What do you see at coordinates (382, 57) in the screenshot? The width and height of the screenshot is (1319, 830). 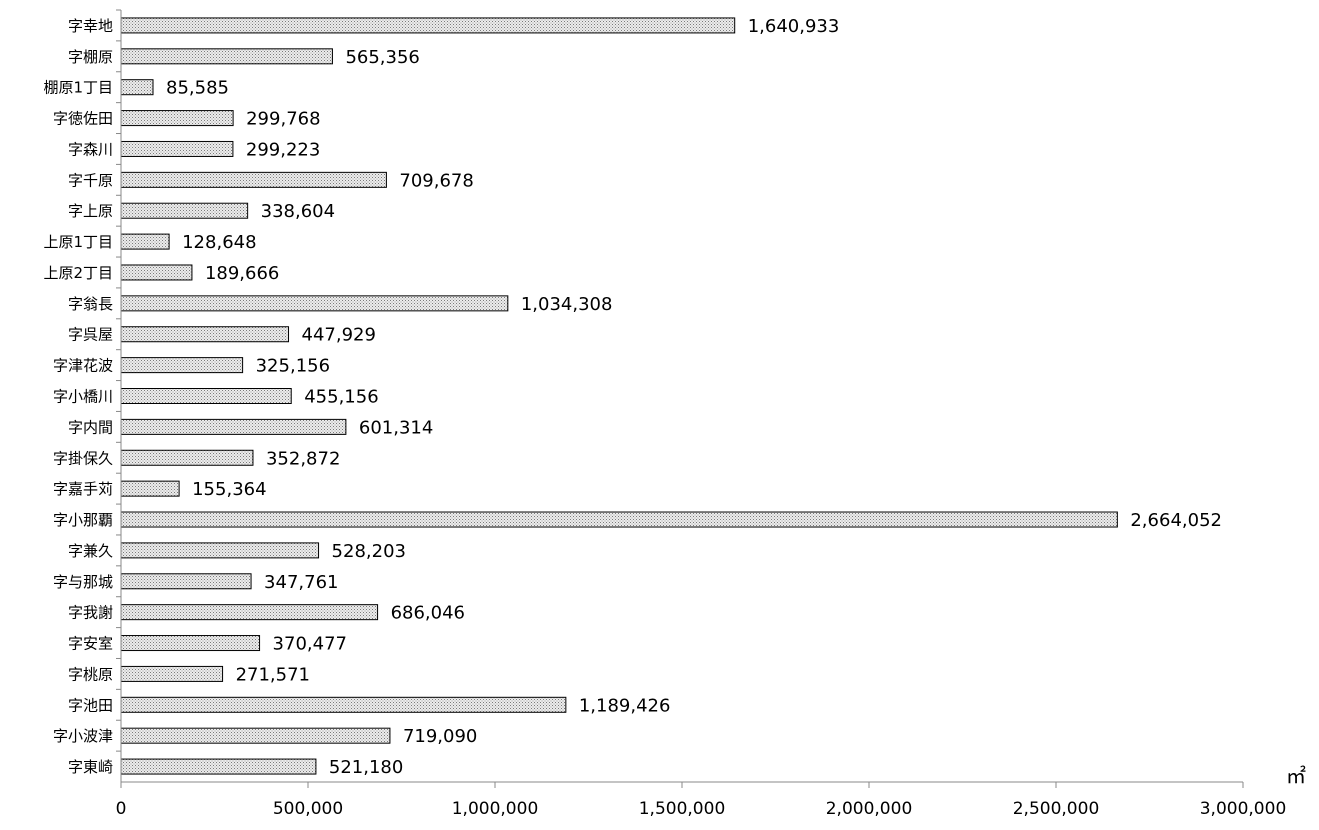 I see `value-label: 565,356` at bounding box center [382, 57].